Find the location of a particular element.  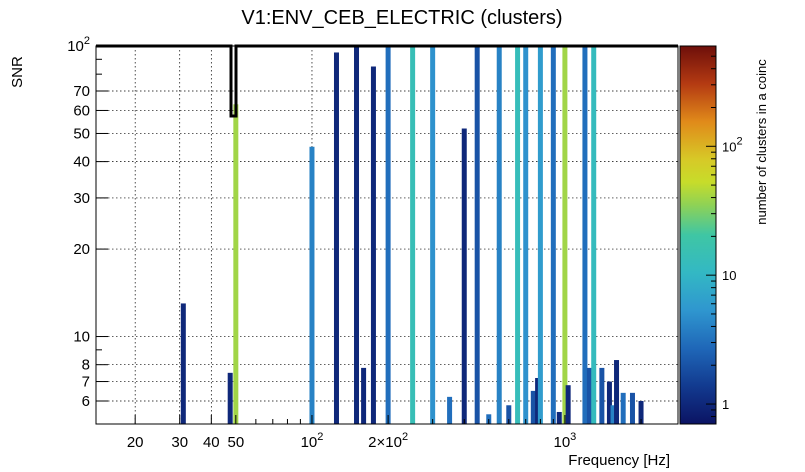

y-axis-label: SNR is located at coordinates (17, 72).